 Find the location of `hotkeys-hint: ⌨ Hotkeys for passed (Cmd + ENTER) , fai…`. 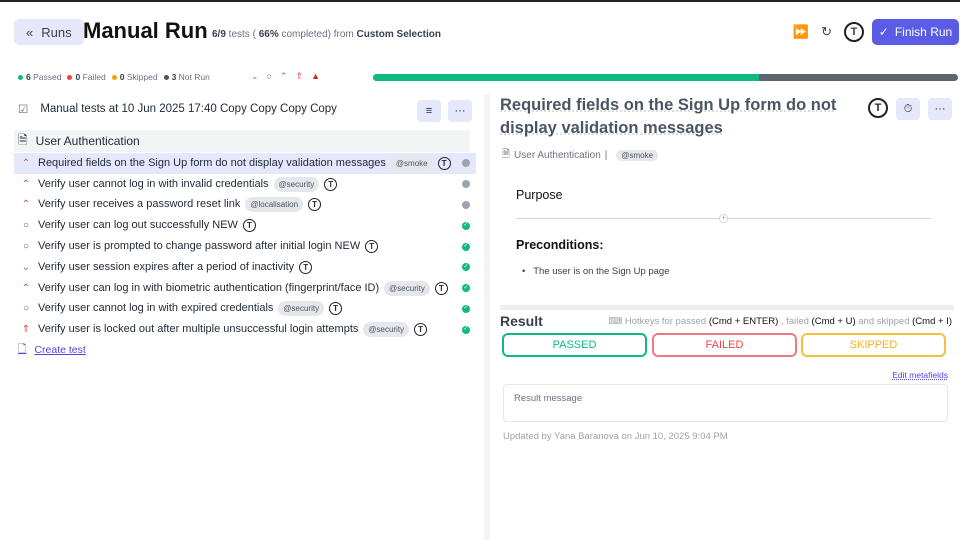

hotkeys-hint: ⌨ Hotkeys for passed (Cmd + ENTER) , fai… is located at coordinates (780, 321).